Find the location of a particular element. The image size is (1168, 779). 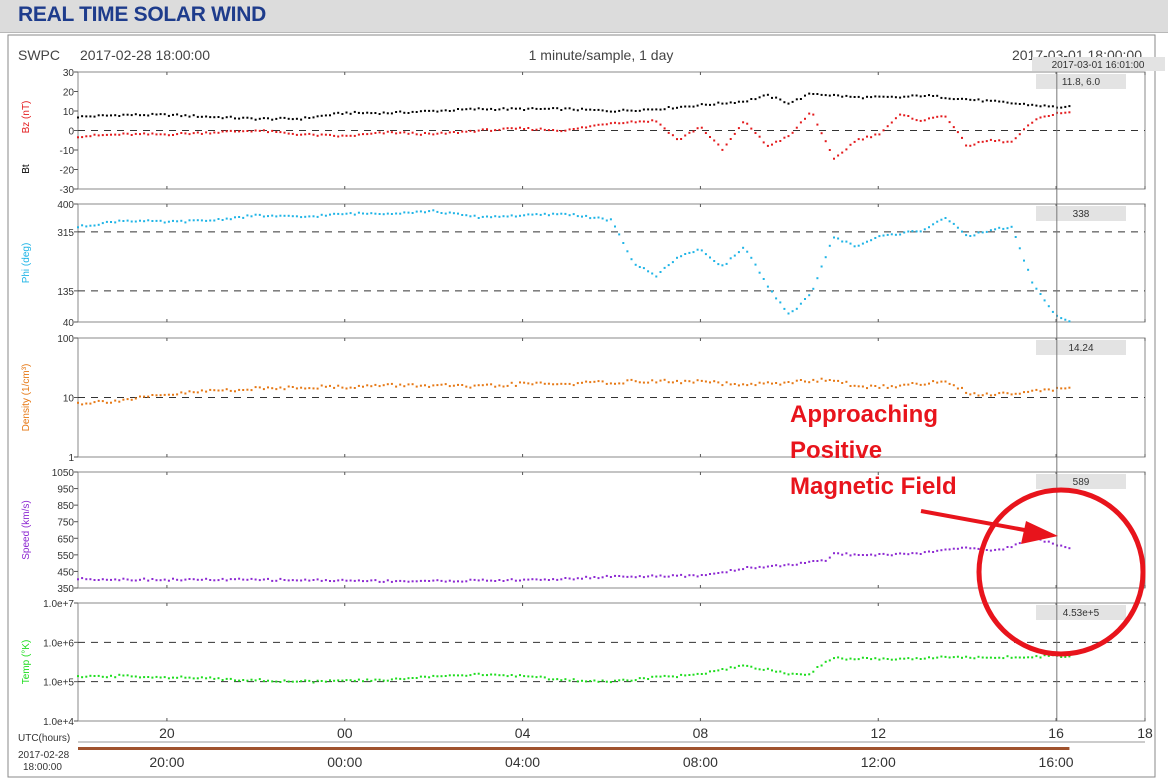

readout-value: 14.24 is located at coordinates (1080, 348).